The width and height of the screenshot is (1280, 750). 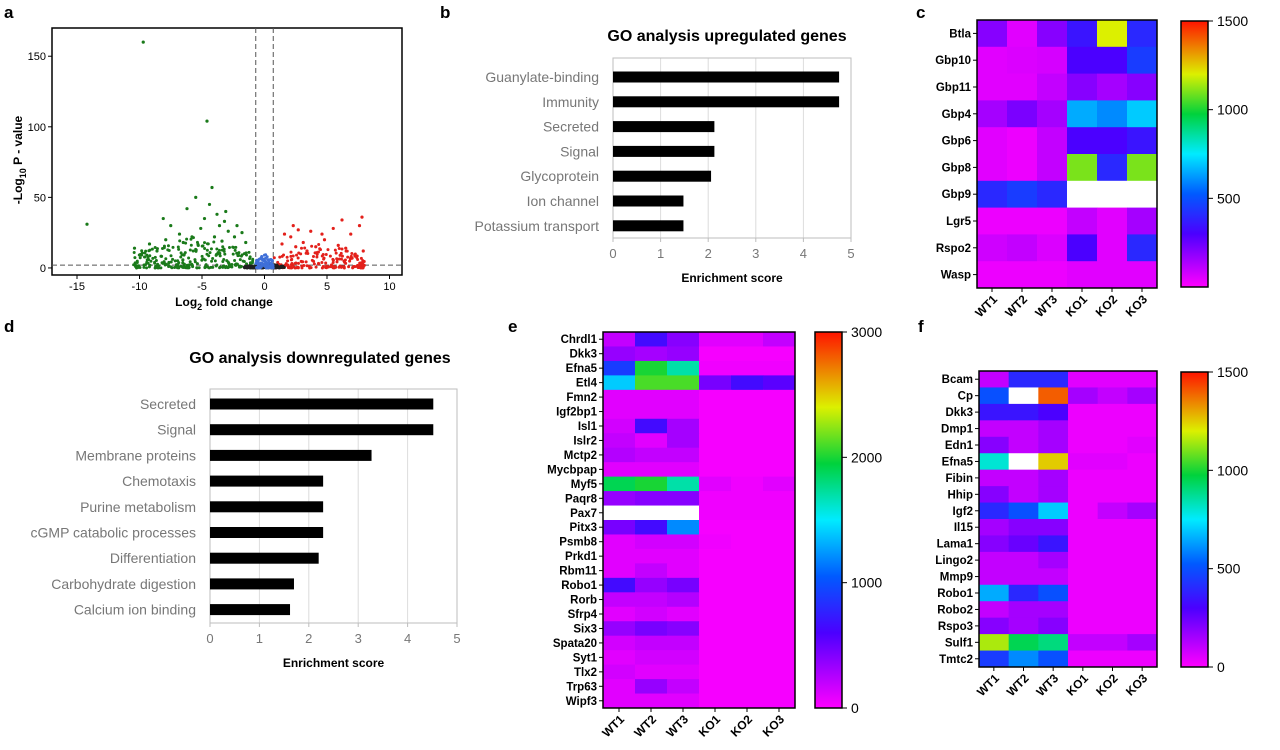 What do you see at coordinates (358, 638) in the screenshot?
I see `go-down-x-tick-label-3: 3` at bounding box center [358, 638].